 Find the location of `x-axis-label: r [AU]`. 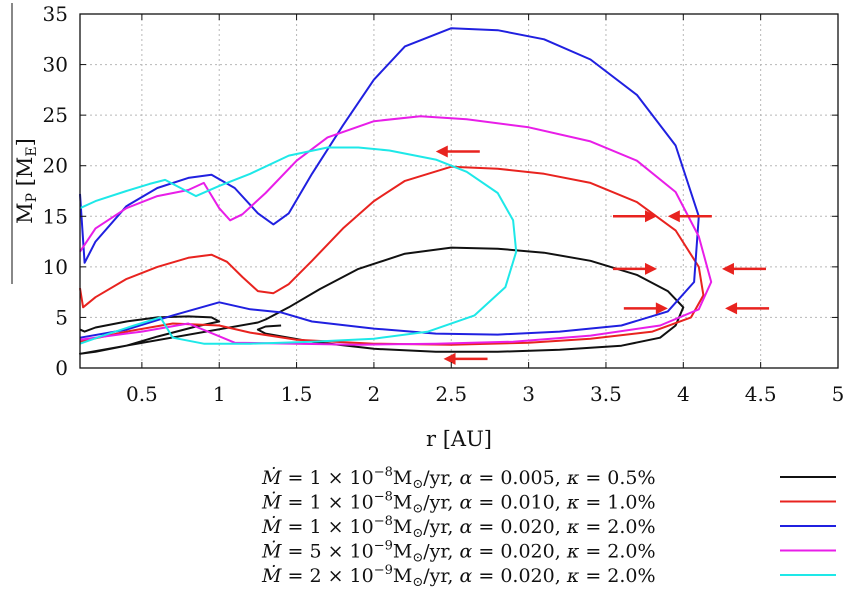

x-axis-label: r [AU] is located at coordinates (459, 439).